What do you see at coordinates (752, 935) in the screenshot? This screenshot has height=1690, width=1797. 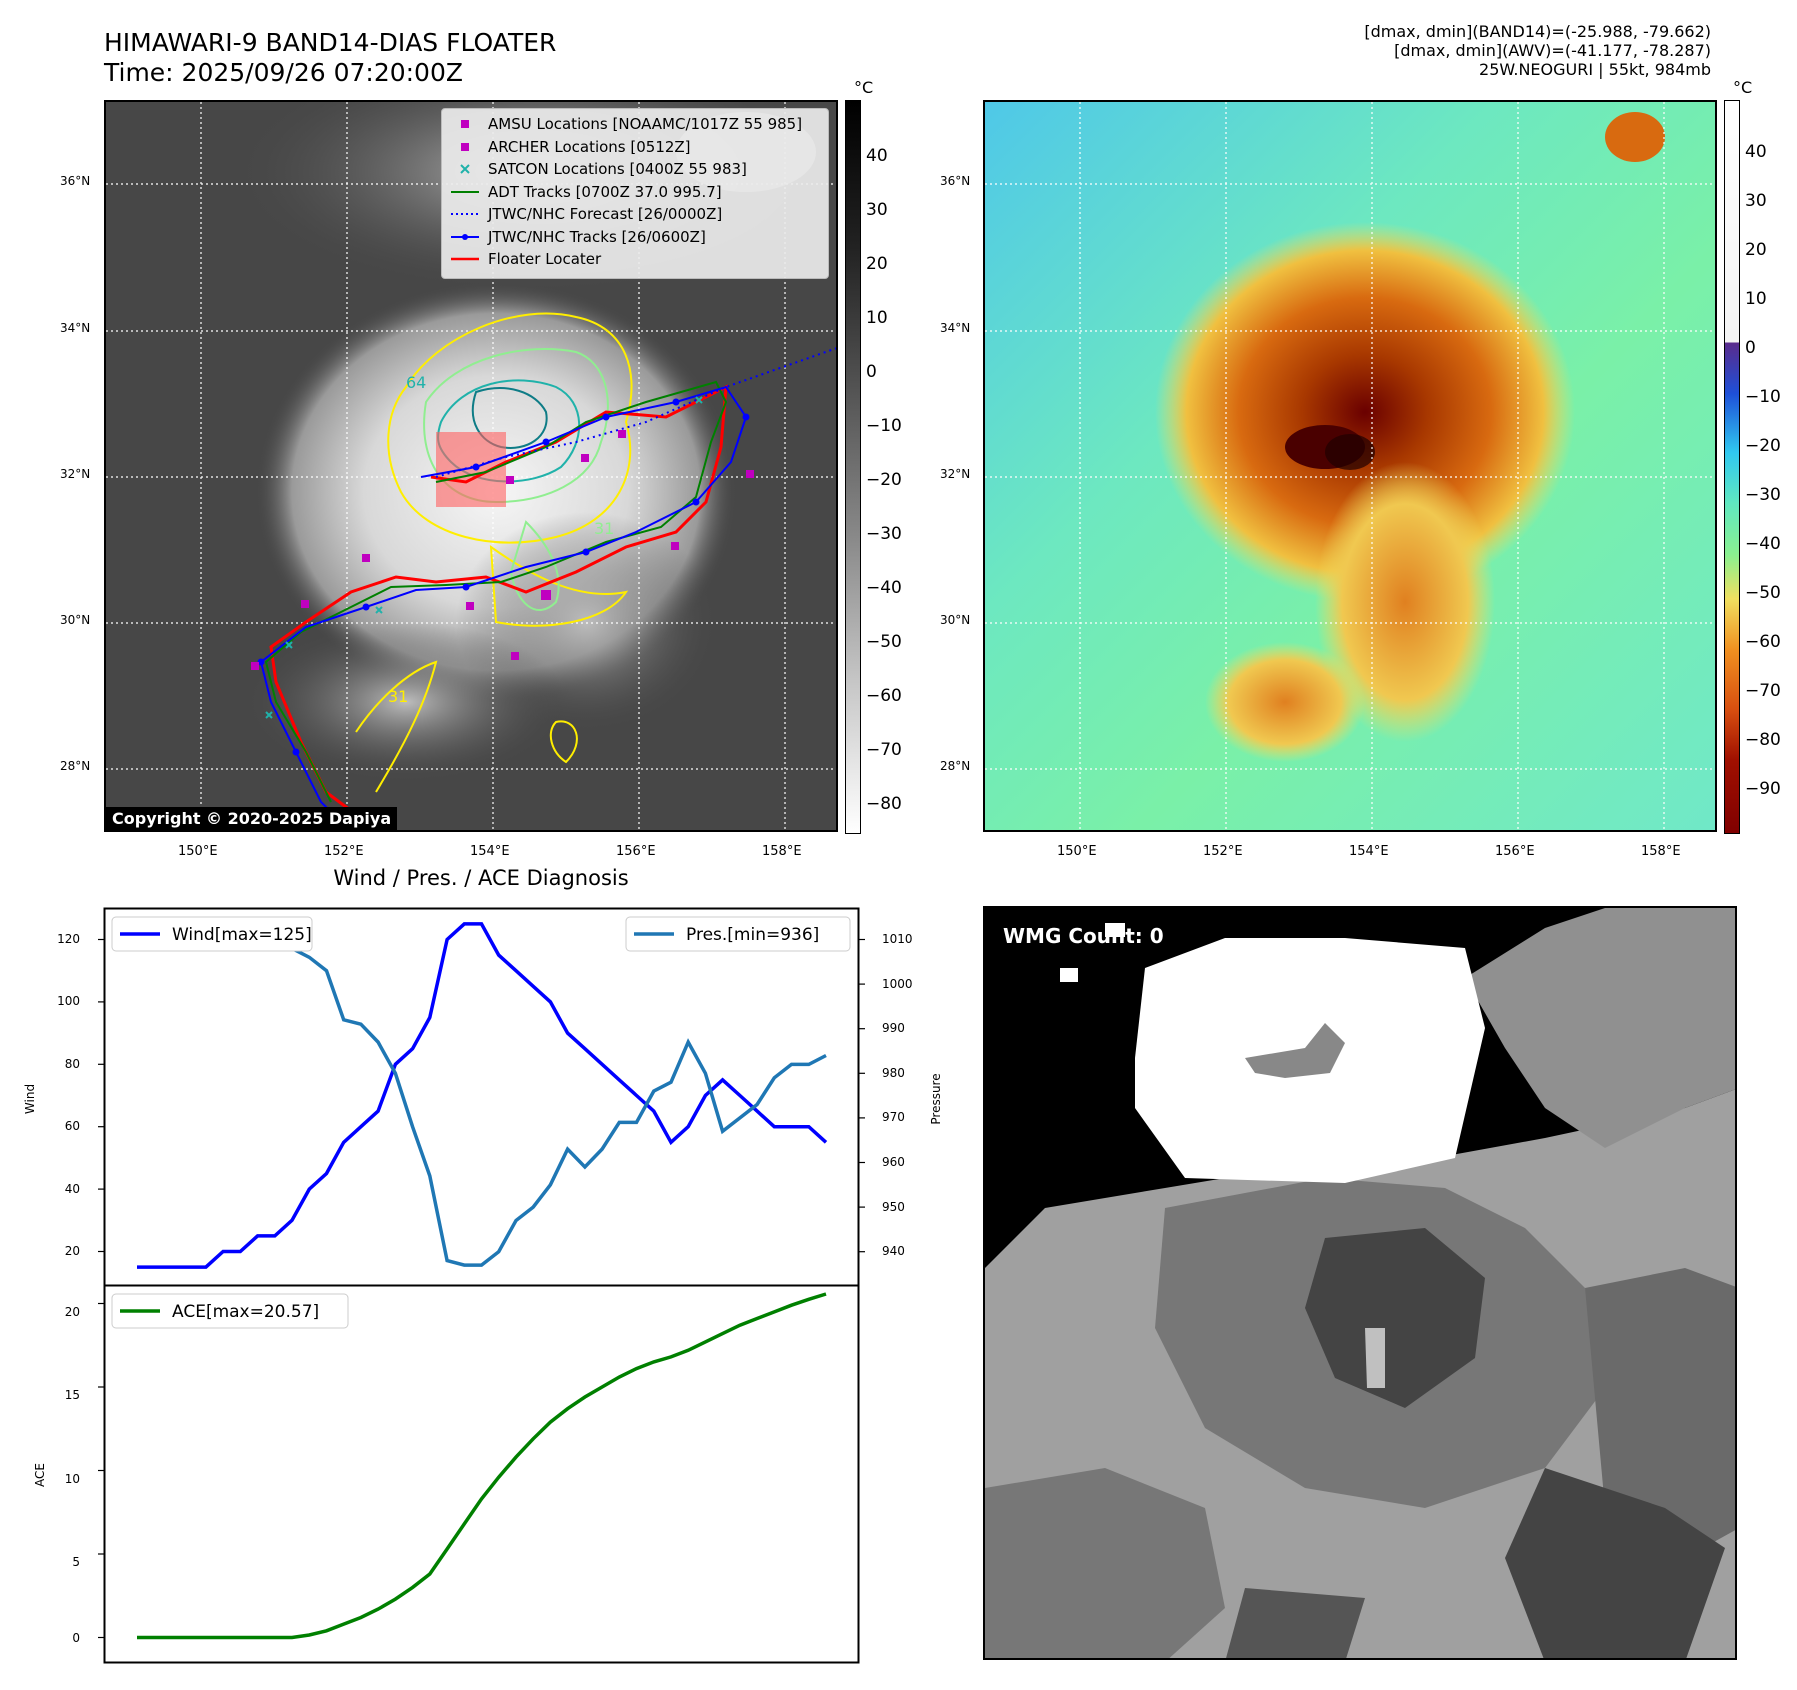 I see `pressure-legend-label: Pres.[min=936]` at bounding box center [752, 935].